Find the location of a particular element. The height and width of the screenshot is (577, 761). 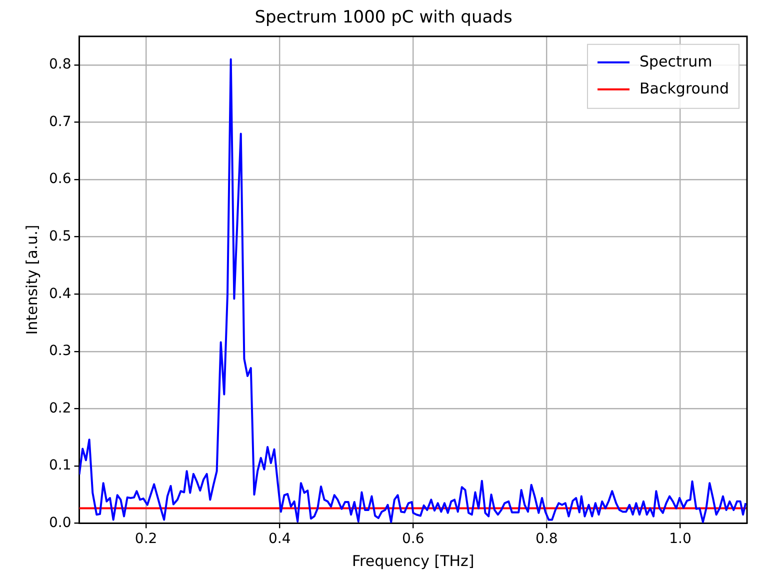

x-tick-label: 0.2 is located at coordinates (146, 539).